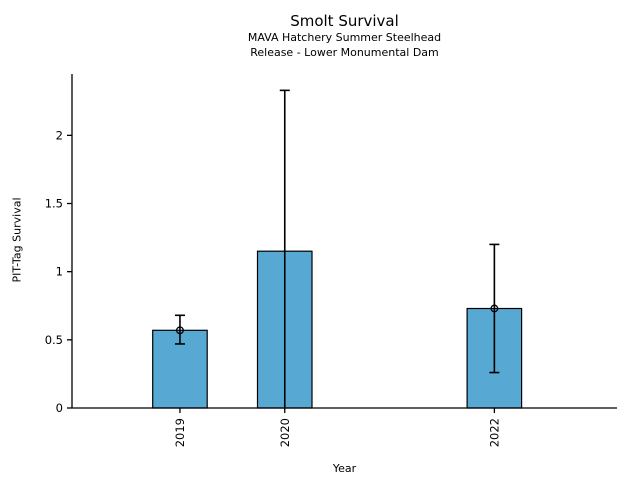 The image size is (640, 480). I want to click on x-tick-label-2019: 2019, so click(180, 432).